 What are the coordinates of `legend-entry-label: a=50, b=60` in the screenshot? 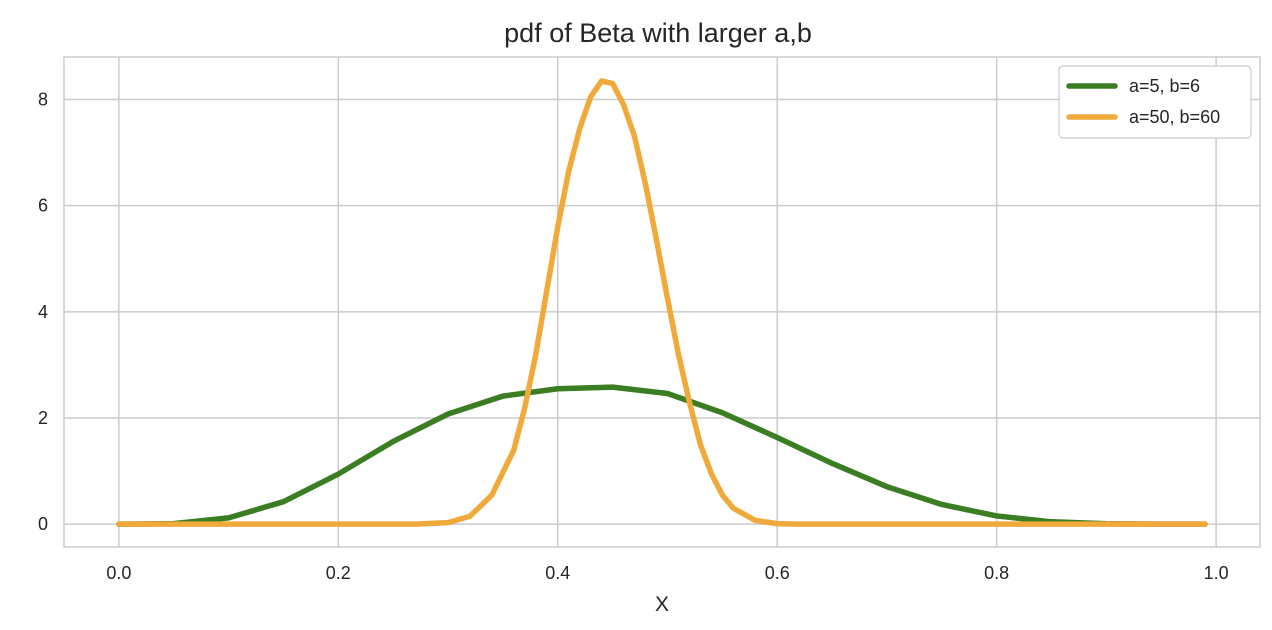 It's located at (1174, 117).